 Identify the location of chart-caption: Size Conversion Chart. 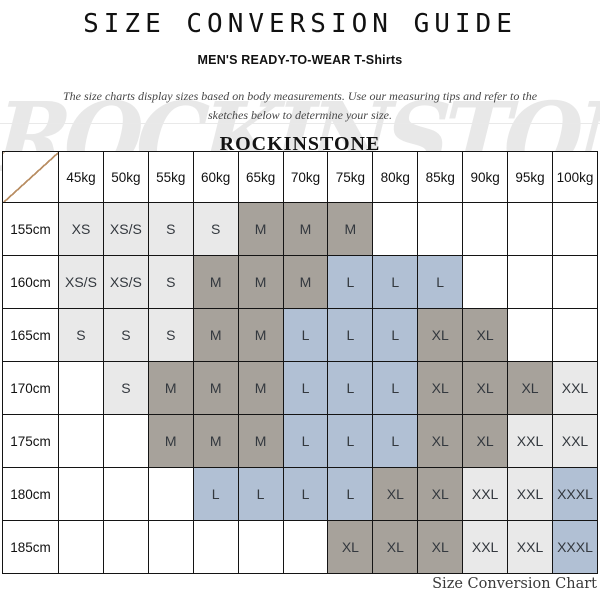
(514, 584).